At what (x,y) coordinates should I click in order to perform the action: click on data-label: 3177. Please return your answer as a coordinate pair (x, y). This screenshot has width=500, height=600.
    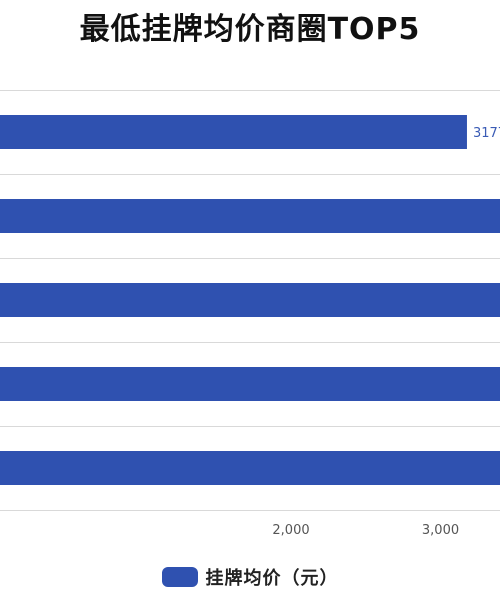
    Looking at the image, I should click on (486, 133).